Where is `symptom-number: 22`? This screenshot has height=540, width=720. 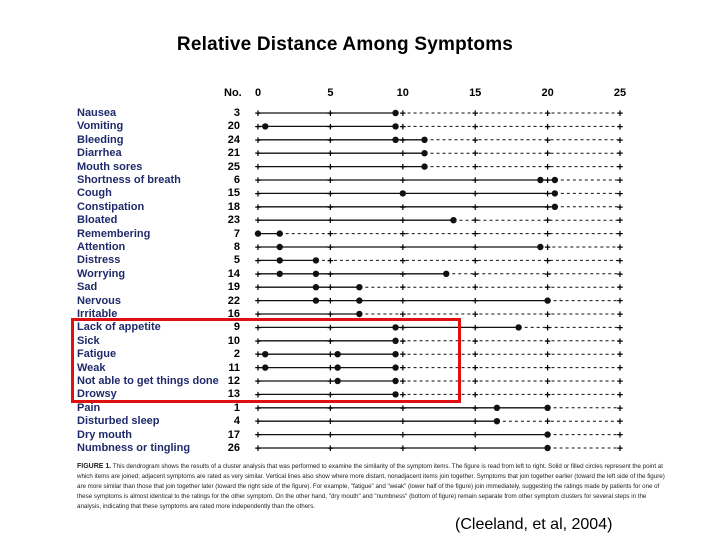
symptom-number: 22 is located at coordinates (233, 300).